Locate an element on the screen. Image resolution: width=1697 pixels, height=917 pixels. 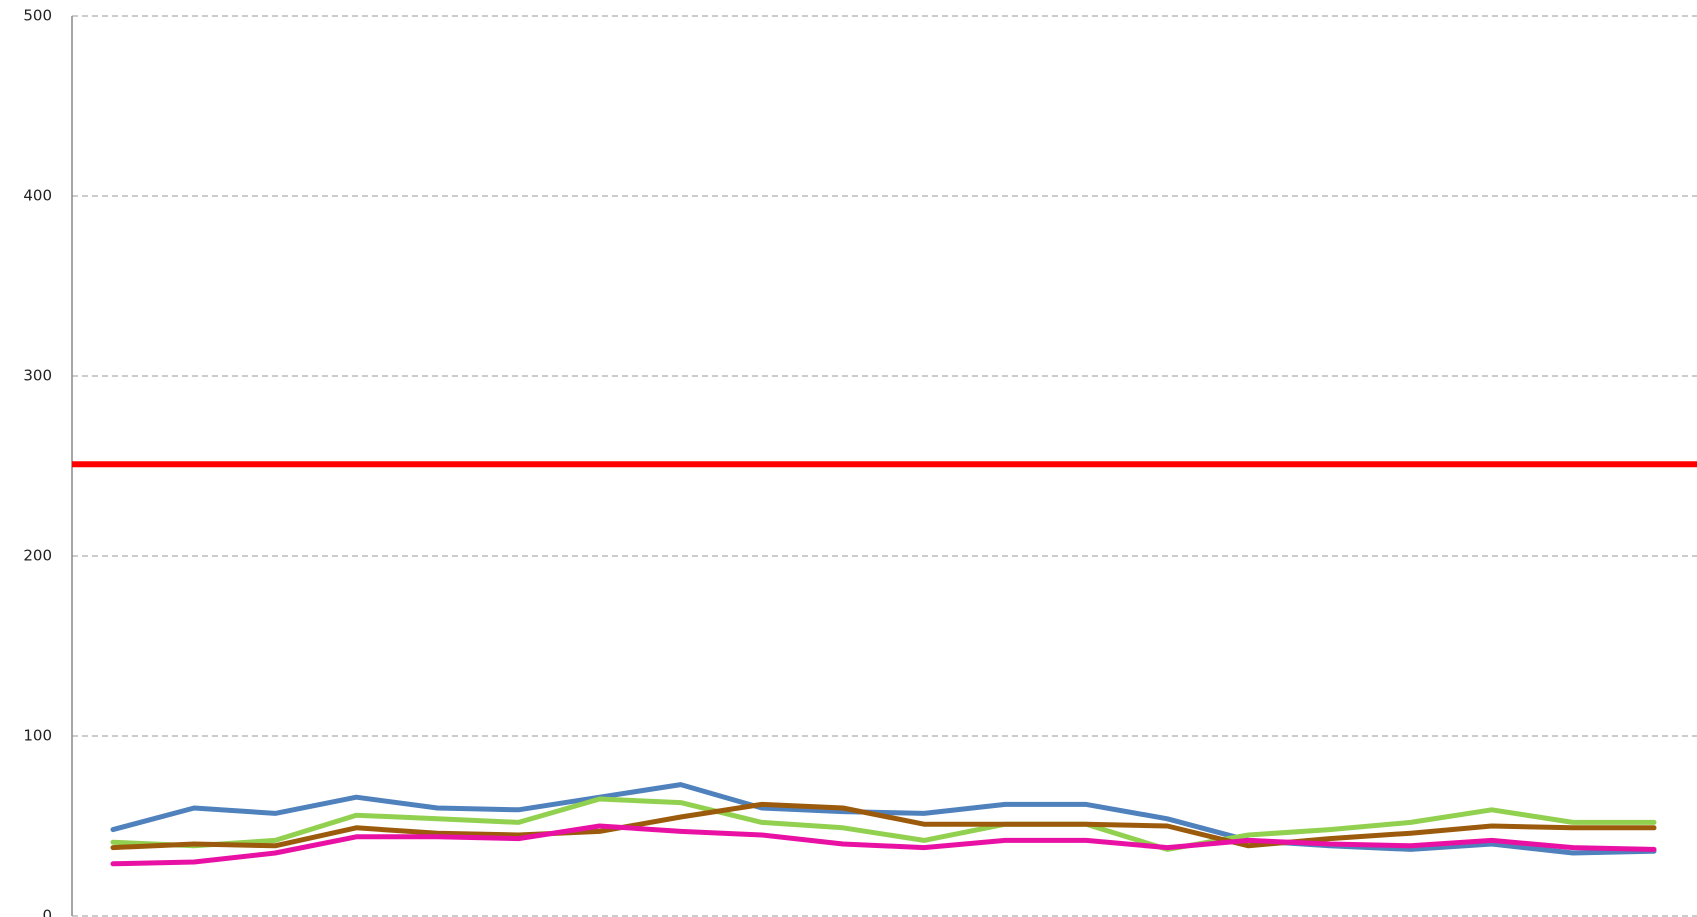
y-tick-label: 200 is located at coordinates (37, 556).